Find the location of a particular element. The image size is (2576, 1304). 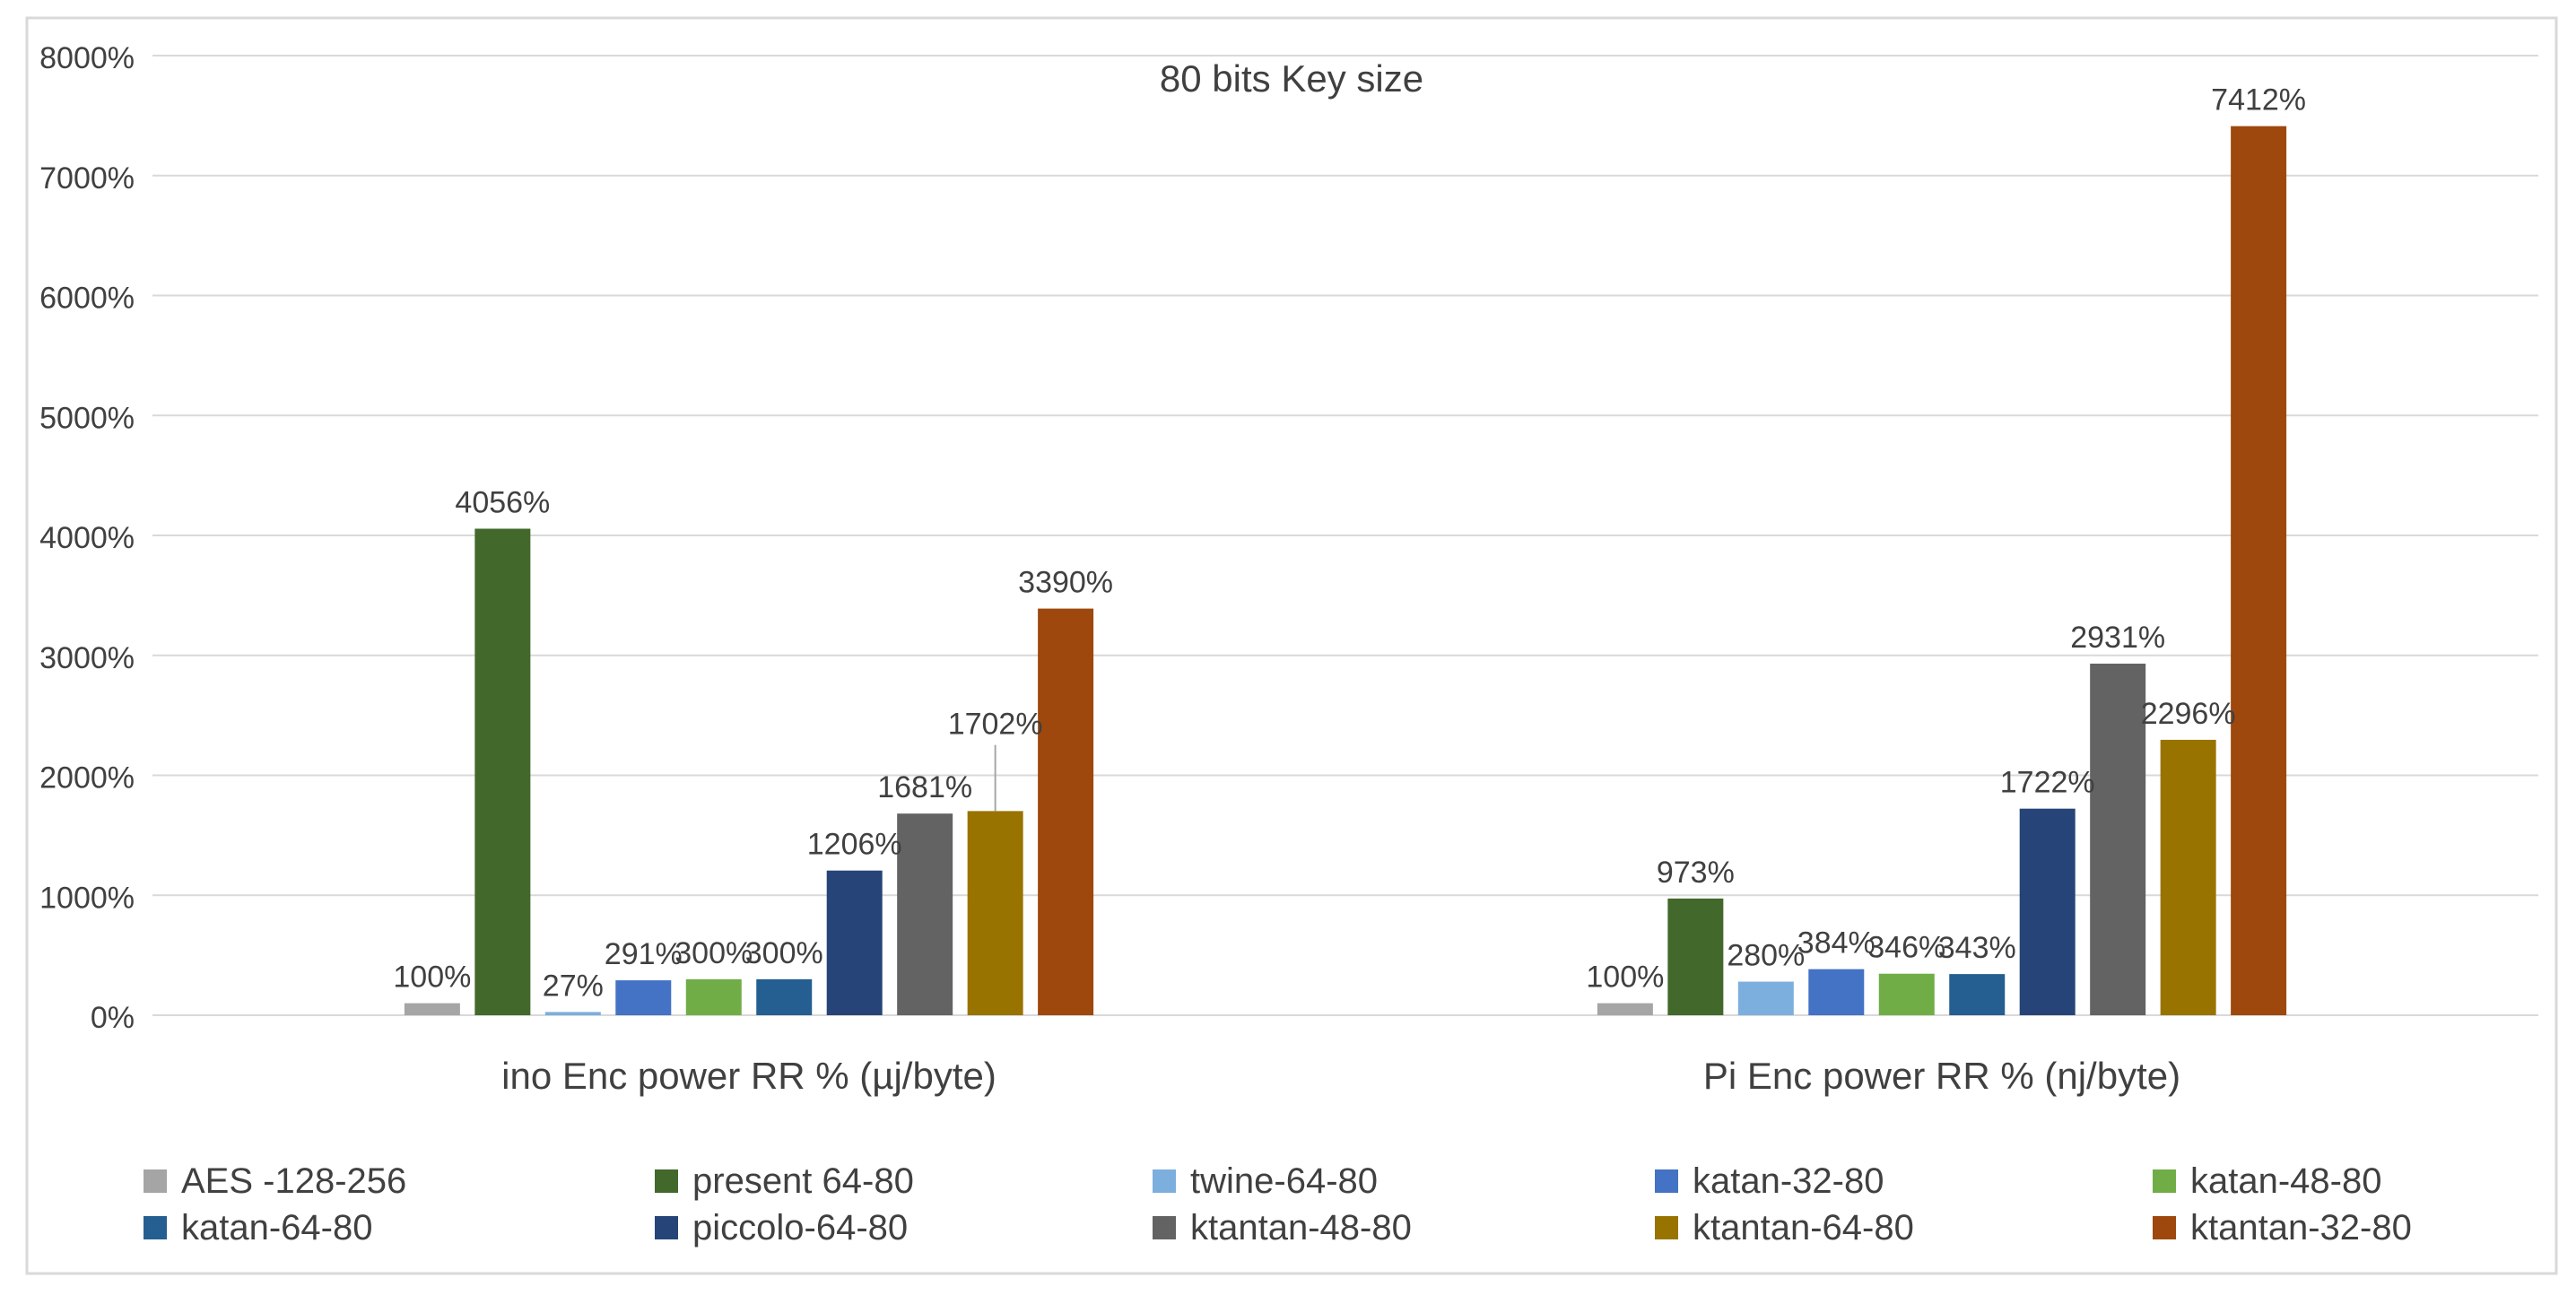

data-label: 343% is located at coordinates (1977, 948).